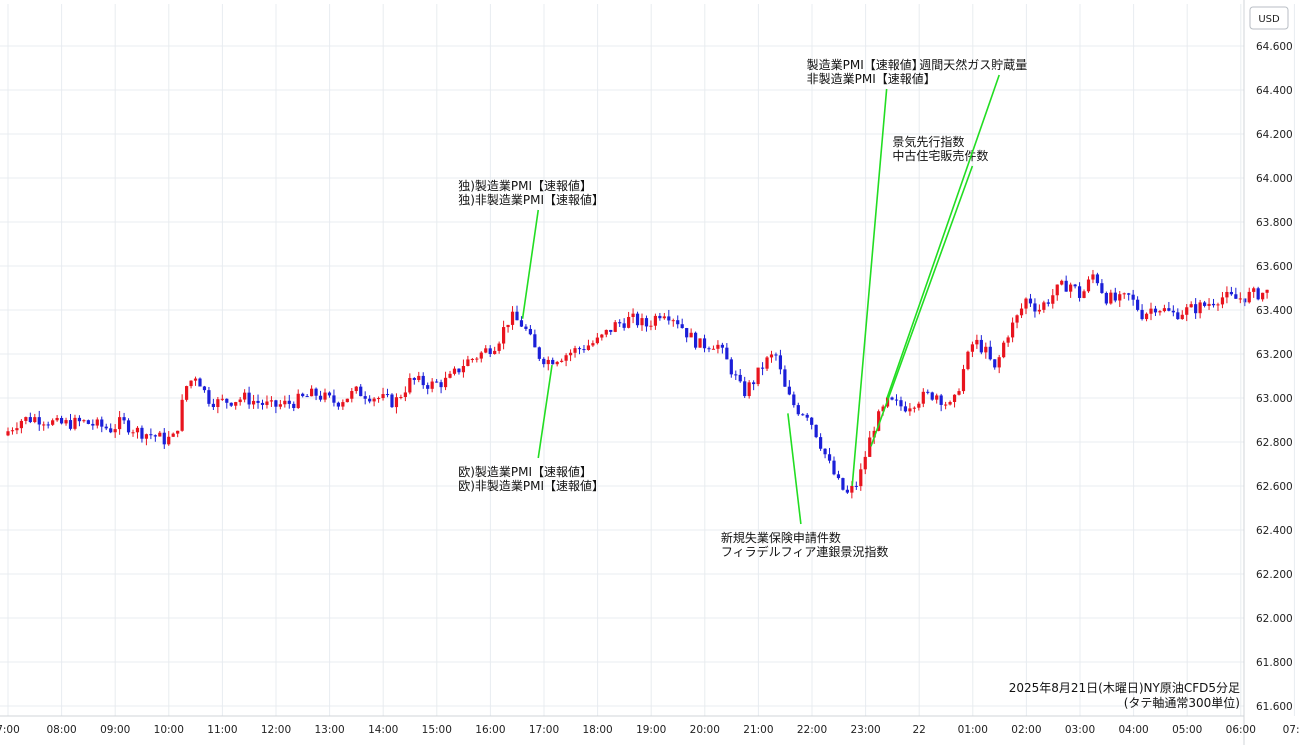  What do you see at coordinates (437, 730) in the screenshot?
I see `x-tick-label: 15:00` at bounding box center [437, 730].